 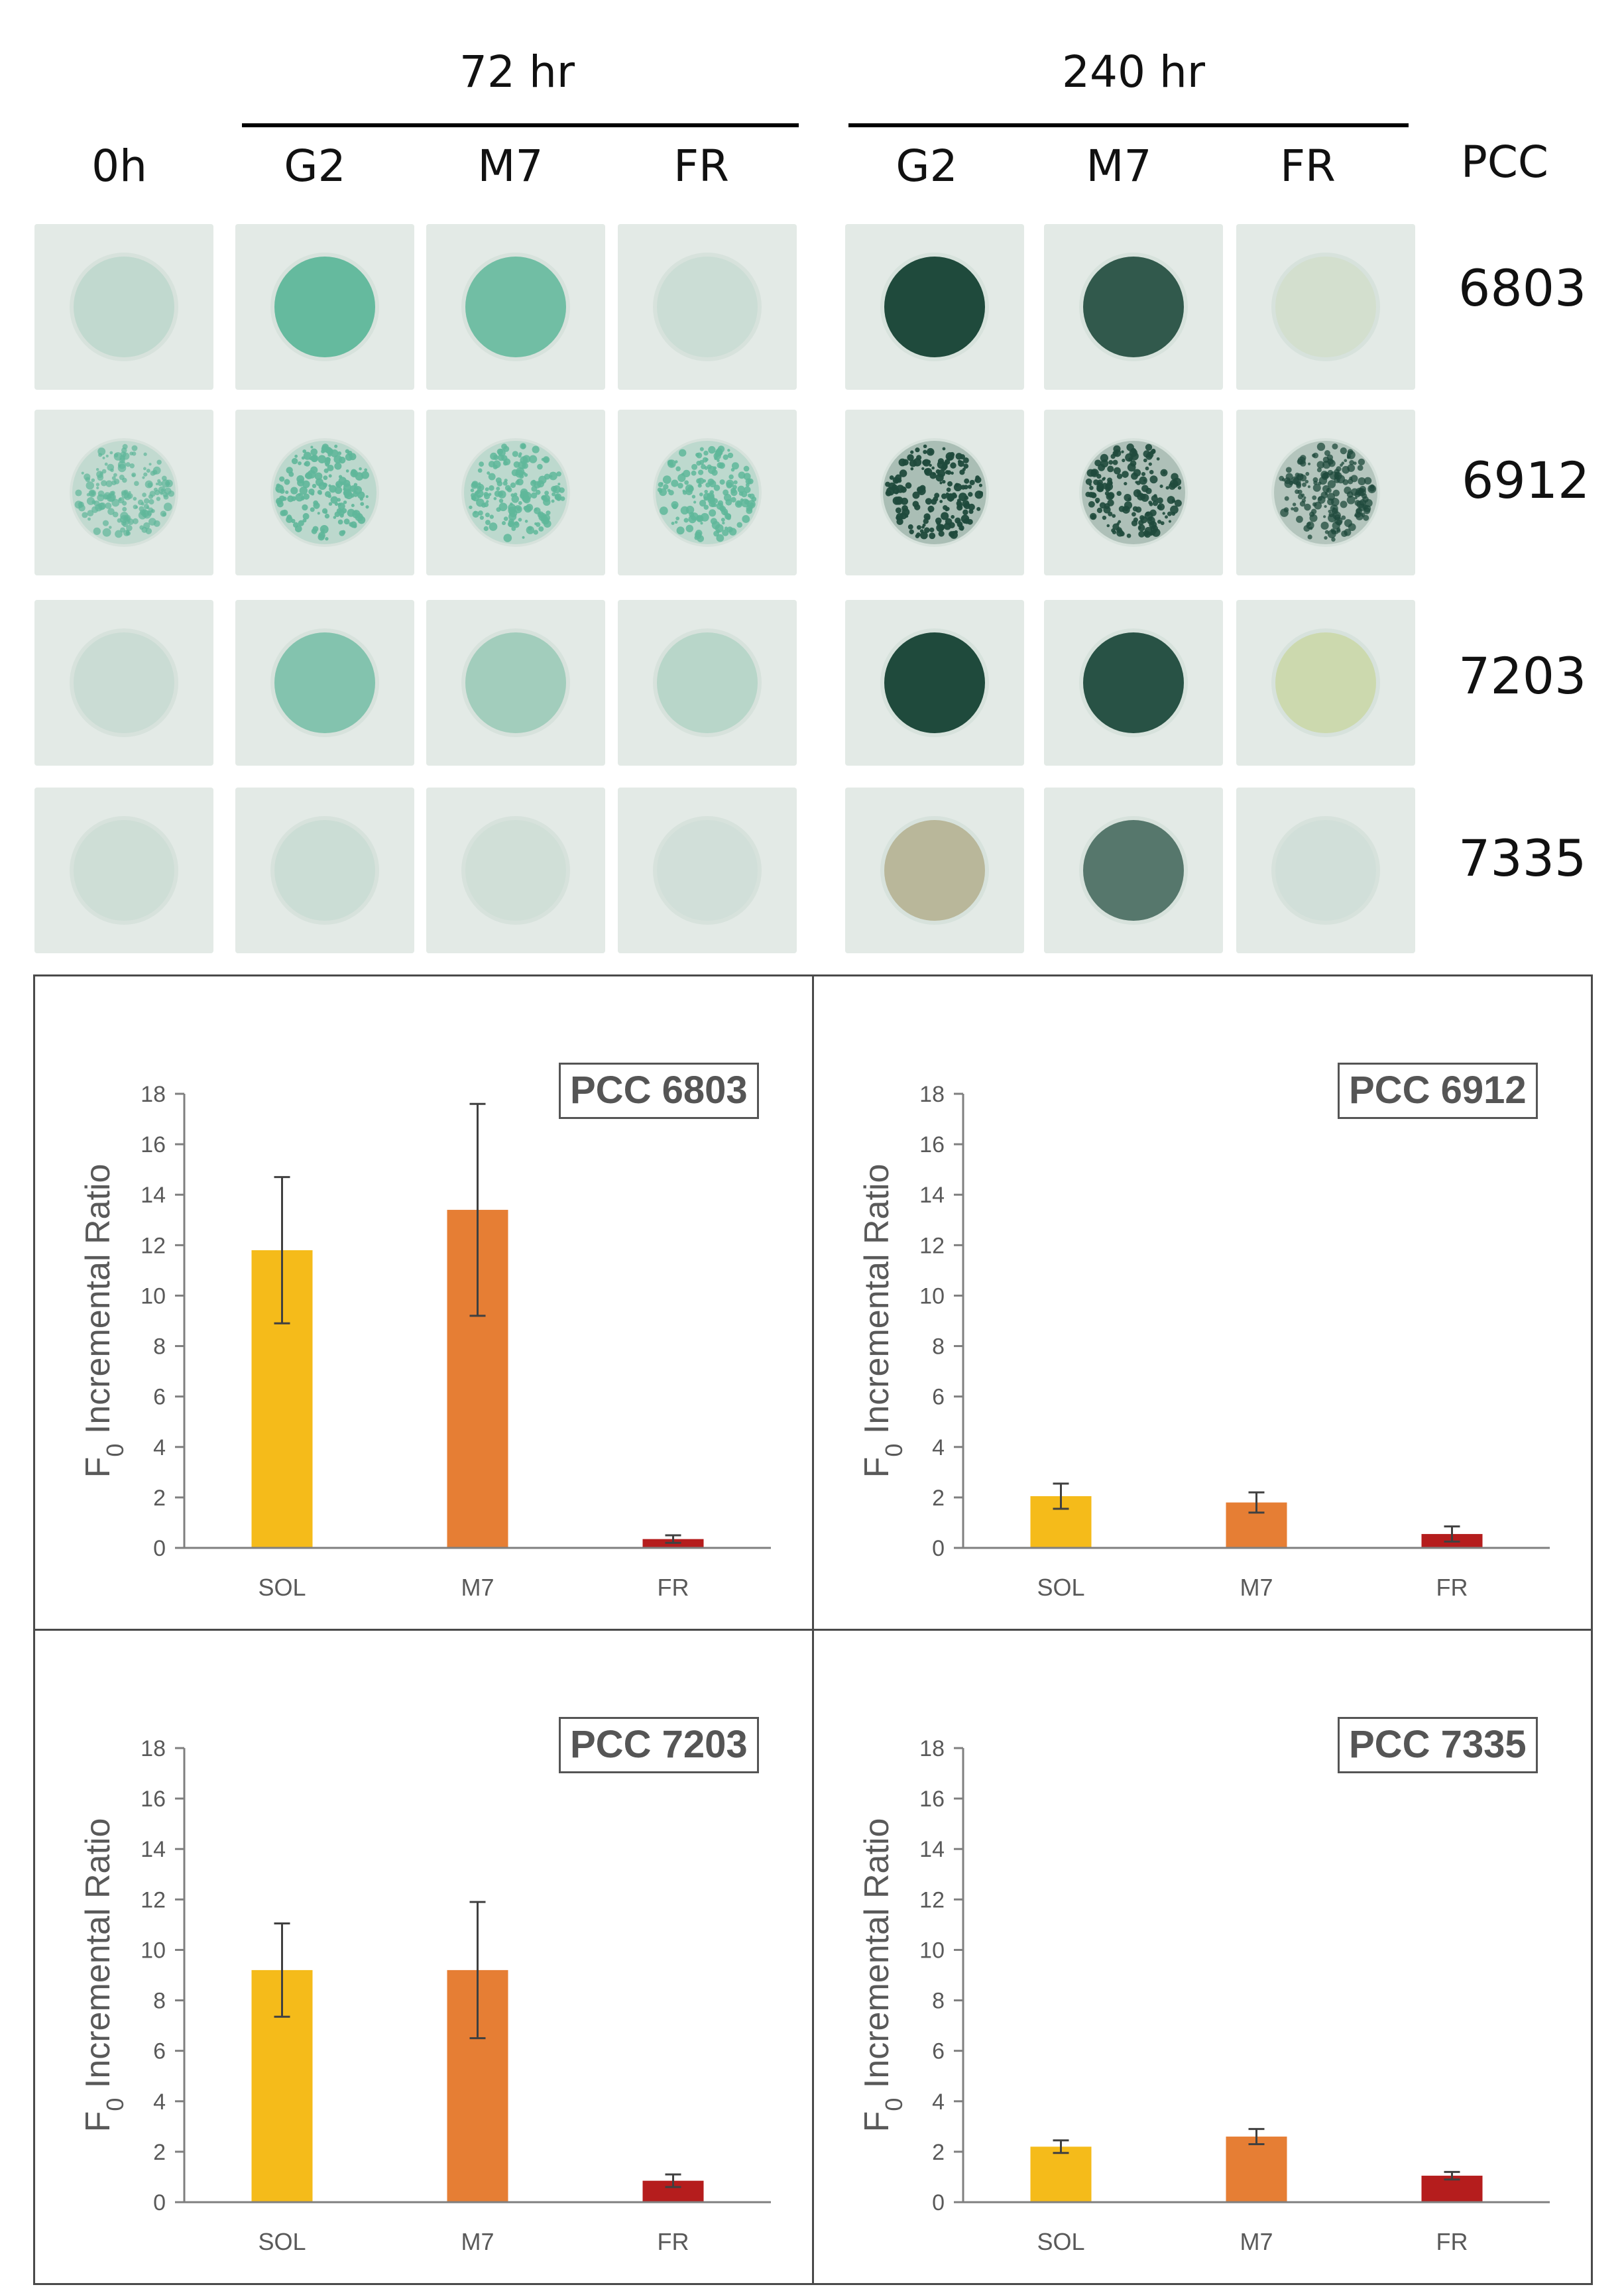 What do you see at coordinates (315, 166) in the screenshot?
I see `column-header-72-g2: G2` at bounding box center [315, 166].